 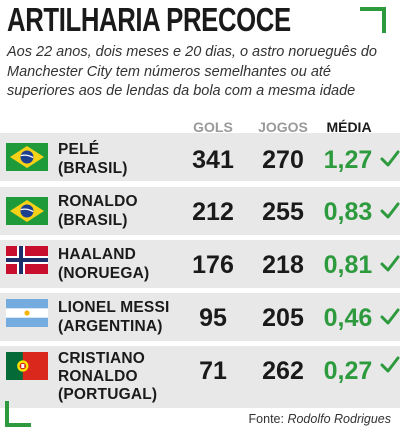 What do you see at coordinates (213, 318) in the screenshot?
I see `gols-value: 95` at bounding box center [213, 318].